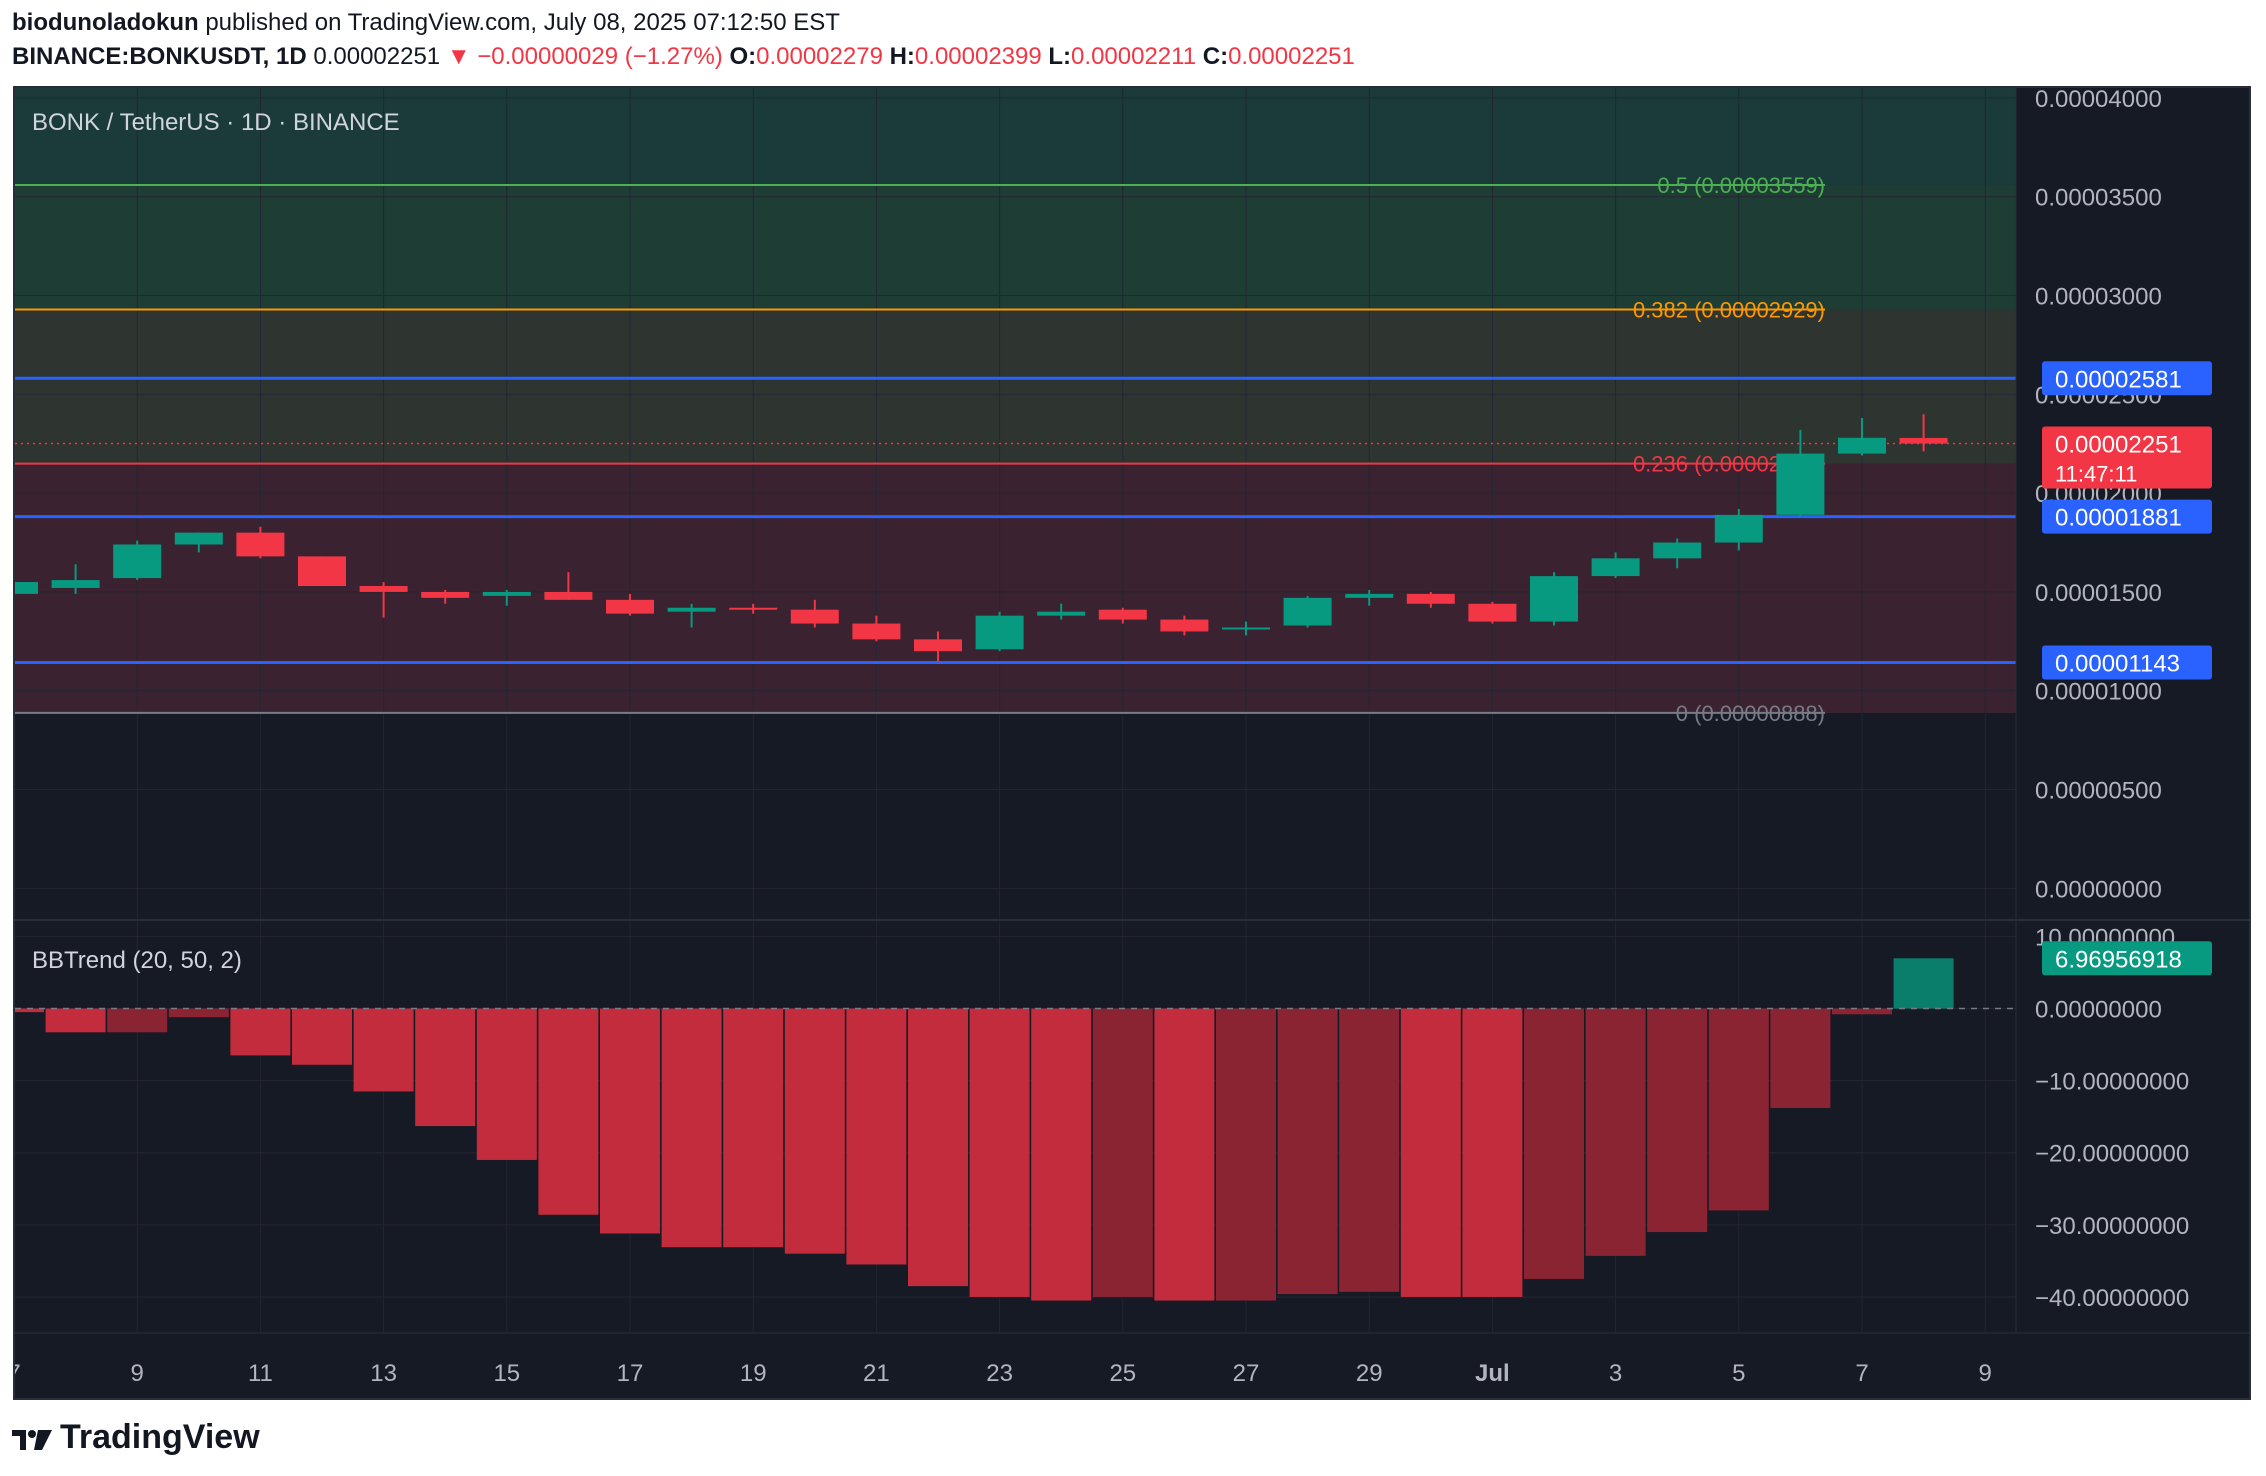 The height and width of the screenshot is (1476, 2266). Describe the element at coordinates (1738, 1373) in the screenshot. I see `time-tick-label: 5` at that location.